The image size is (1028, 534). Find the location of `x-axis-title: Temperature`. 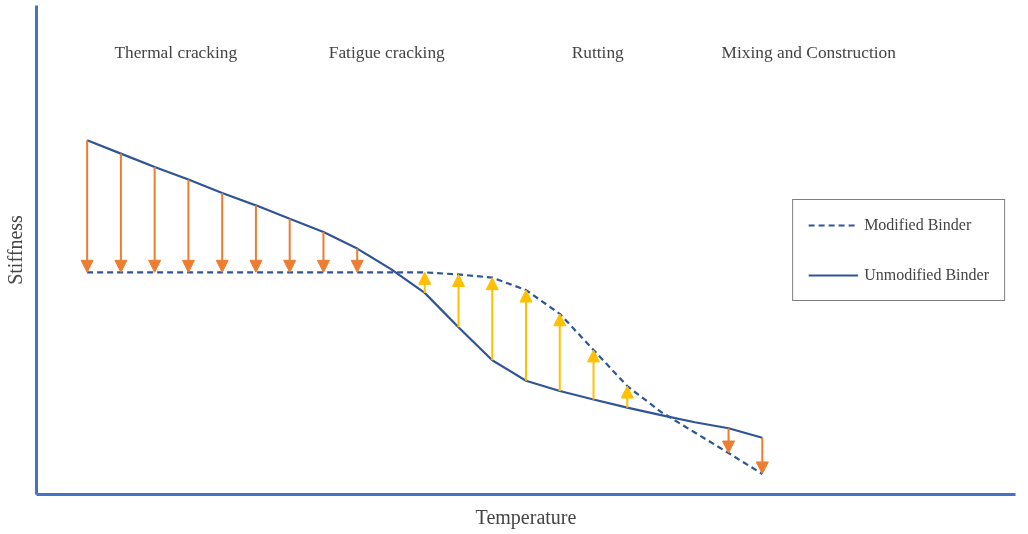

x-axis-title: Temperature is located at coordinates (526, 517).